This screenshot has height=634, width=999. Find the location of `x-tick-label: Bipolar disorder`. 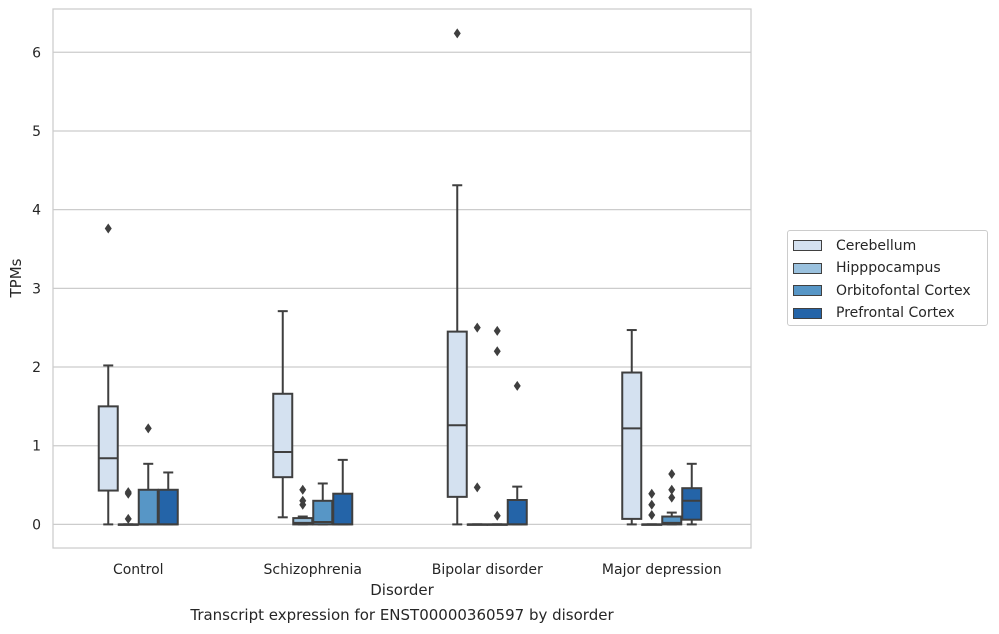

x-tick-label: Bipolar disorder is located at coordinates (487, 570).